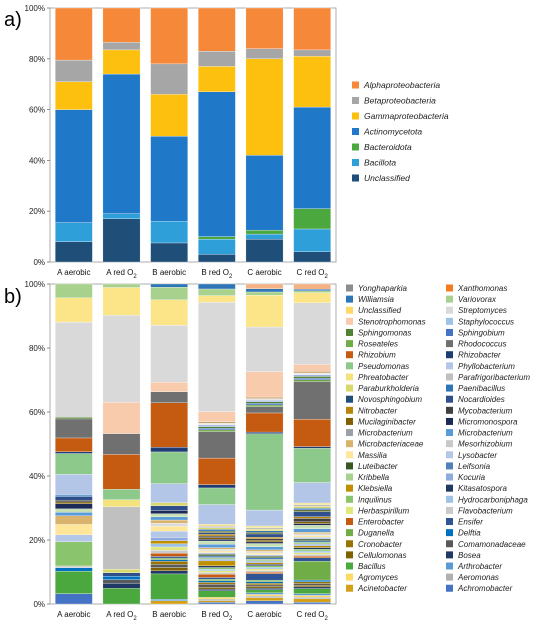 The width and height of the screenshot is (550, 620). Describe the element at coordinates (312, 274) in the screenshot. I see `panel-a-category-label: C red O2` at that location.